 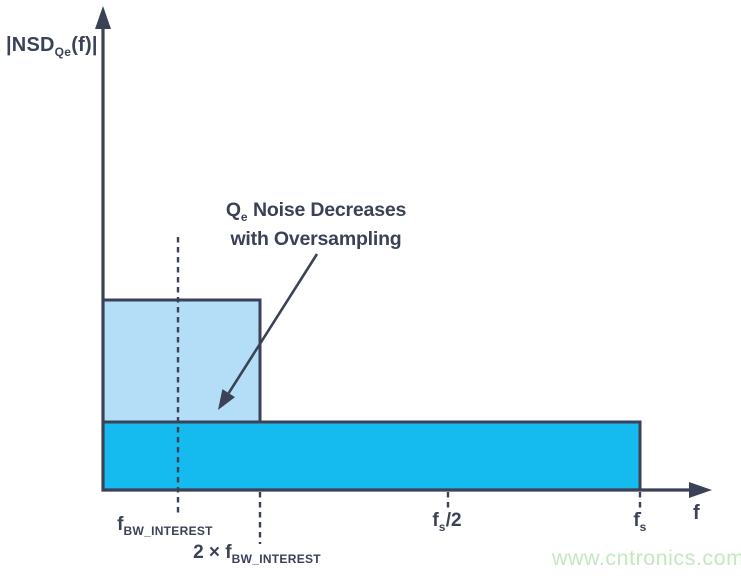 I want to click on tick-fs-over-2: fs/2, so click(x=447, y=522).